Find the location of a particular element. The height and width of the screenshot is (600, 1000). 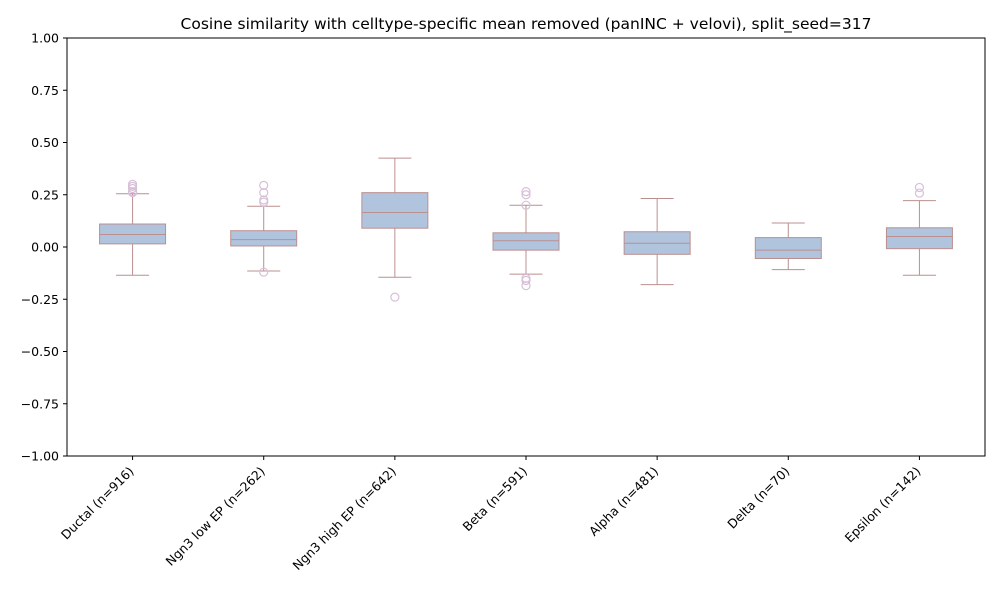

x-tick-label: Beta (n=591) is located at coordinates (495, 499).